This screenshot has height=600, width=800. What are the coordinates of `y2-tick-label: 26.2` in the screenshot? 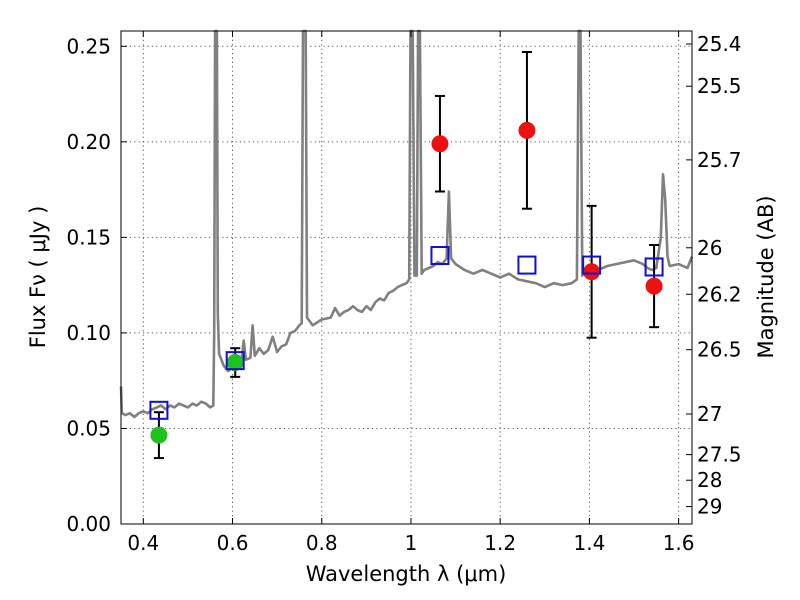 It's located at (719, 294).